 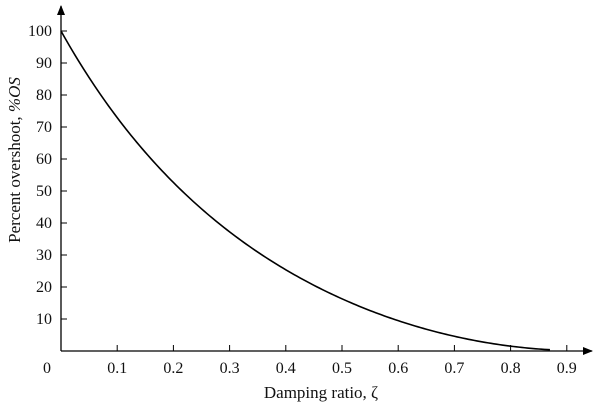 I want to click on y-tick-label: 40, so click(x=44, y=223).